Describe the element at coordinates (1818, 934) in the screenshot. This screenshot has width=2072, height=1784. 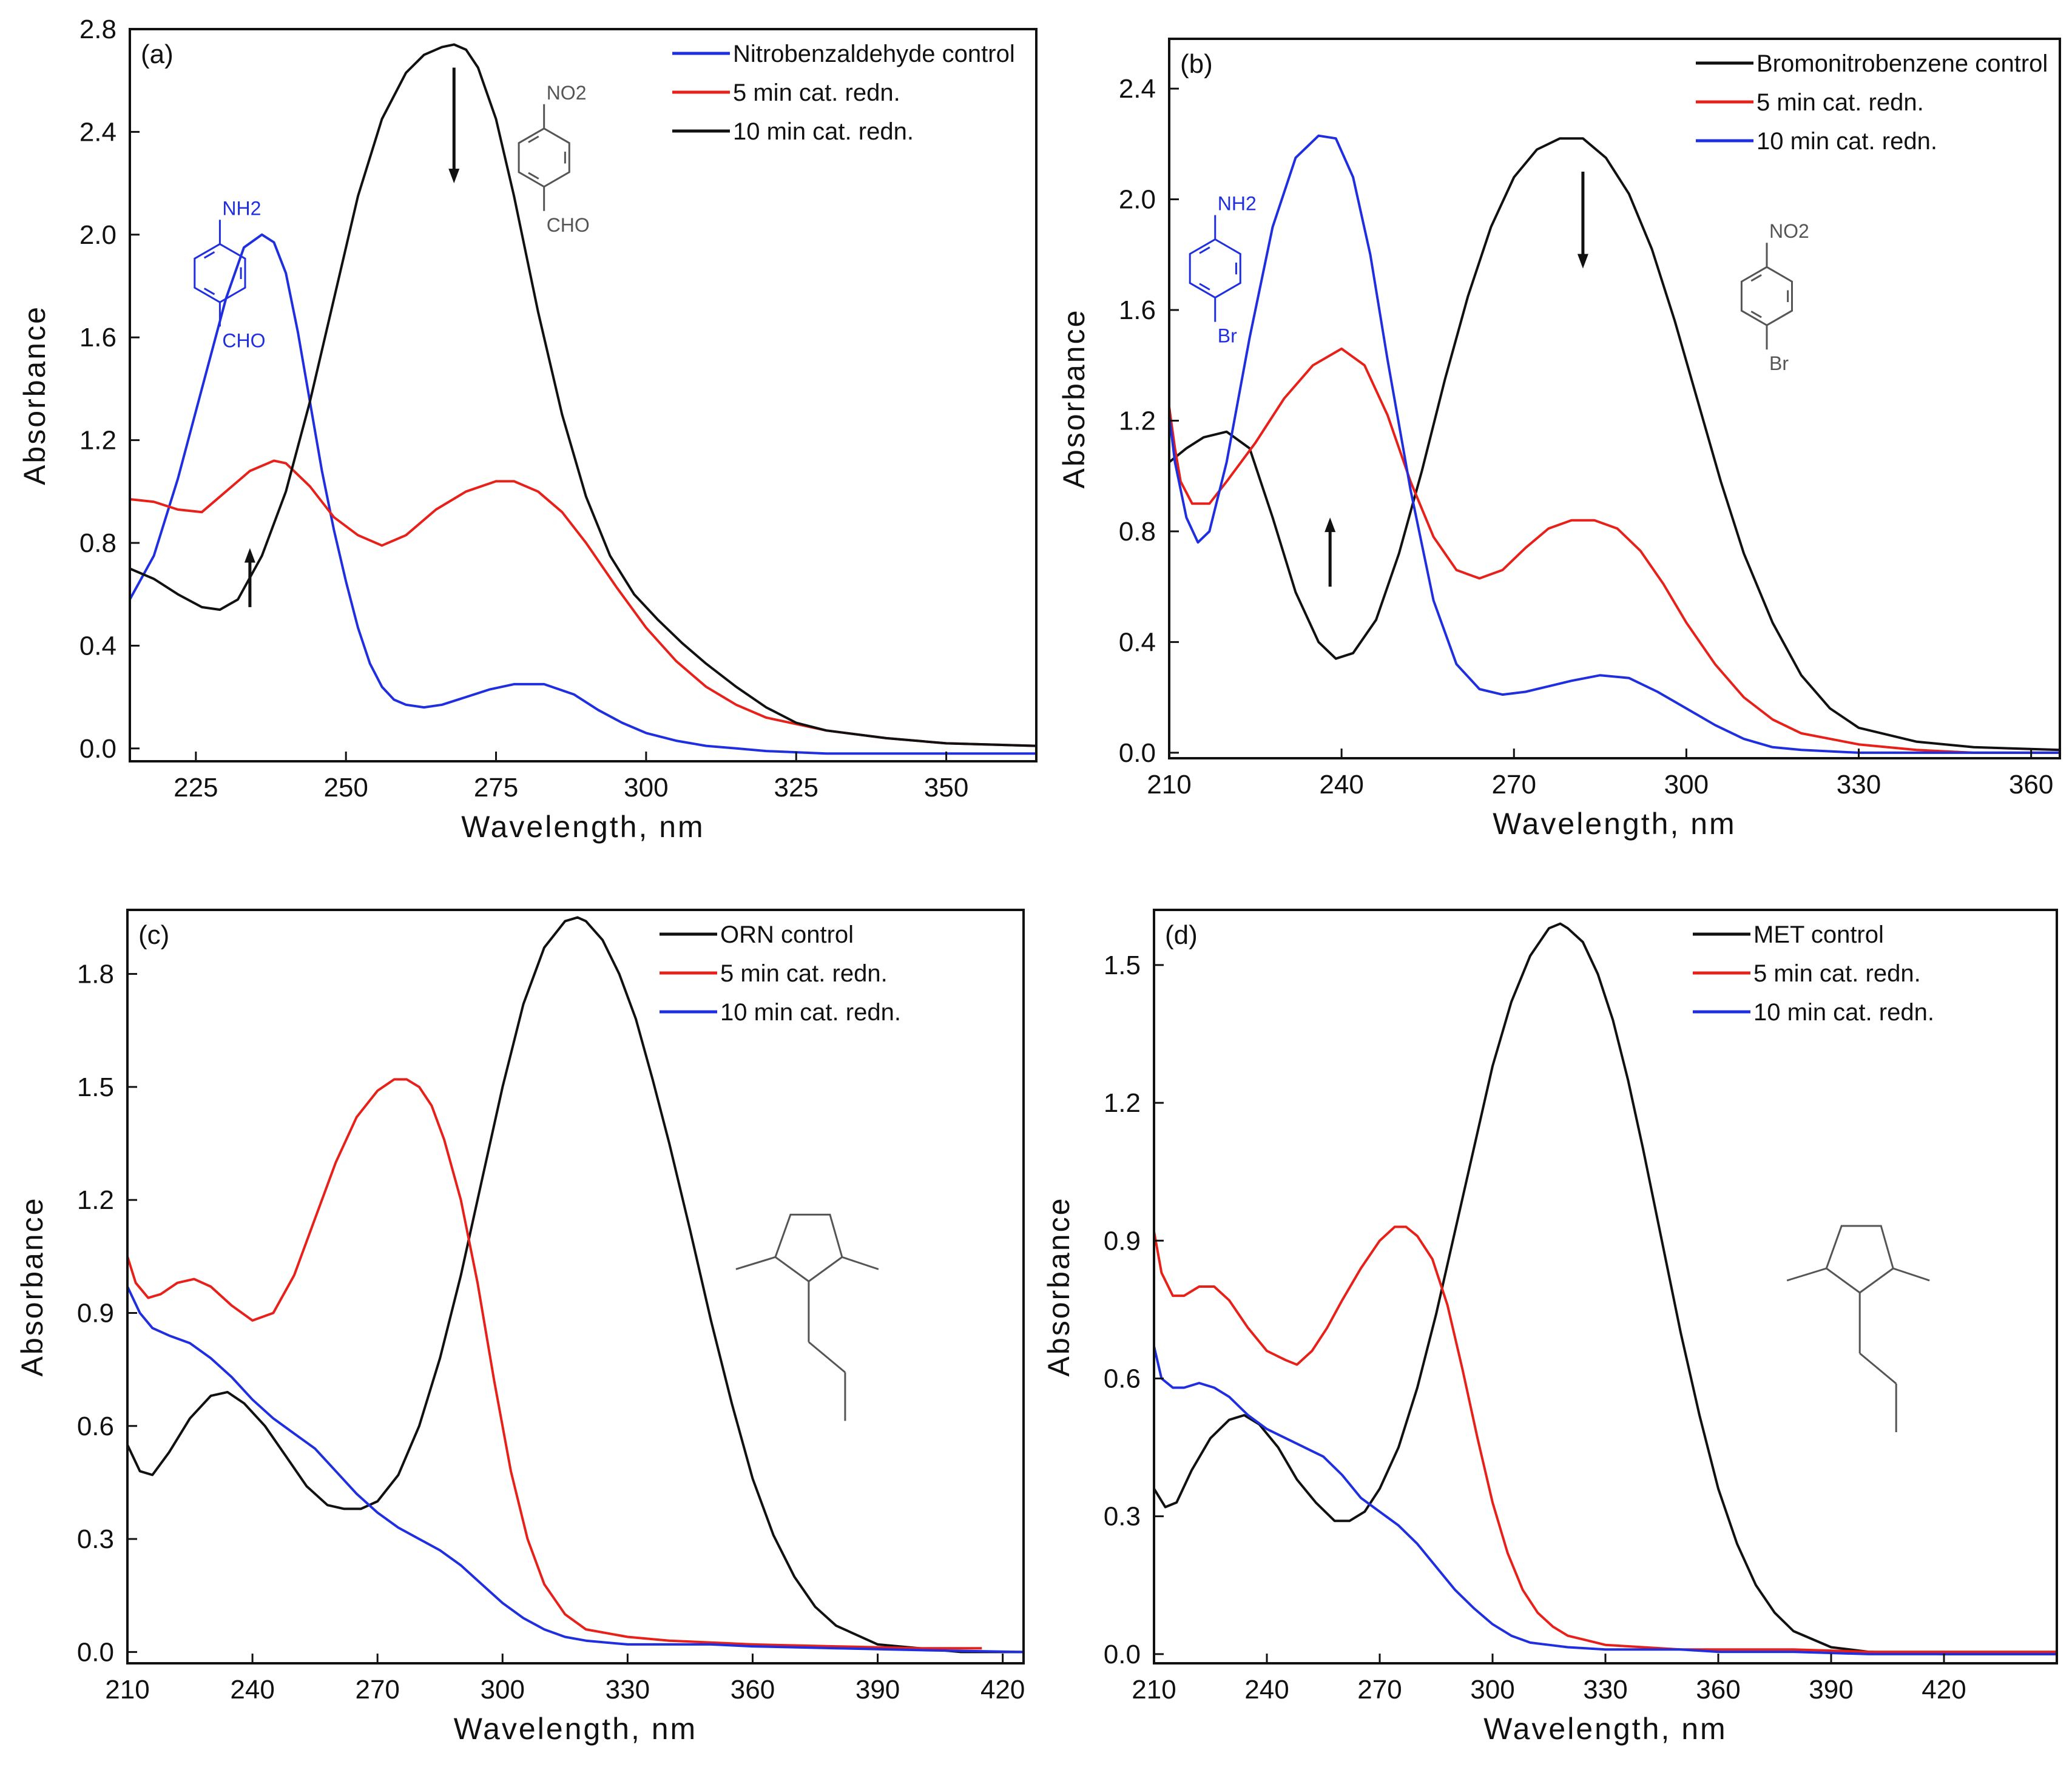
I see `legend-label: MET control` at that location.